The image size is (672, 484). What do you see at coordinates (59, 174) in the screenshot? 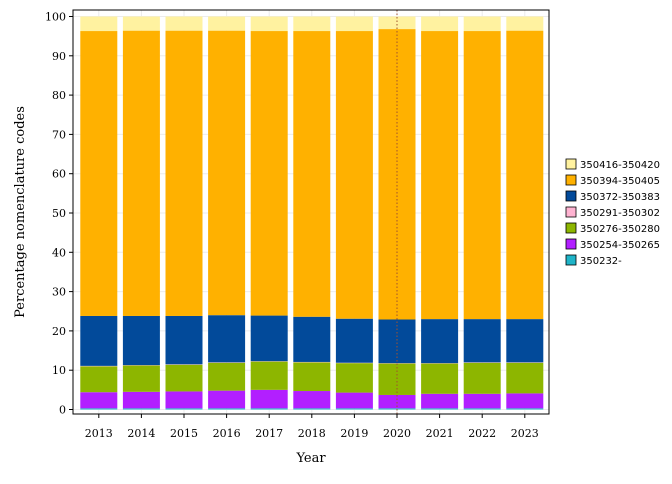
I see `y-tick-label: 60` at bounding box center [59, 174].